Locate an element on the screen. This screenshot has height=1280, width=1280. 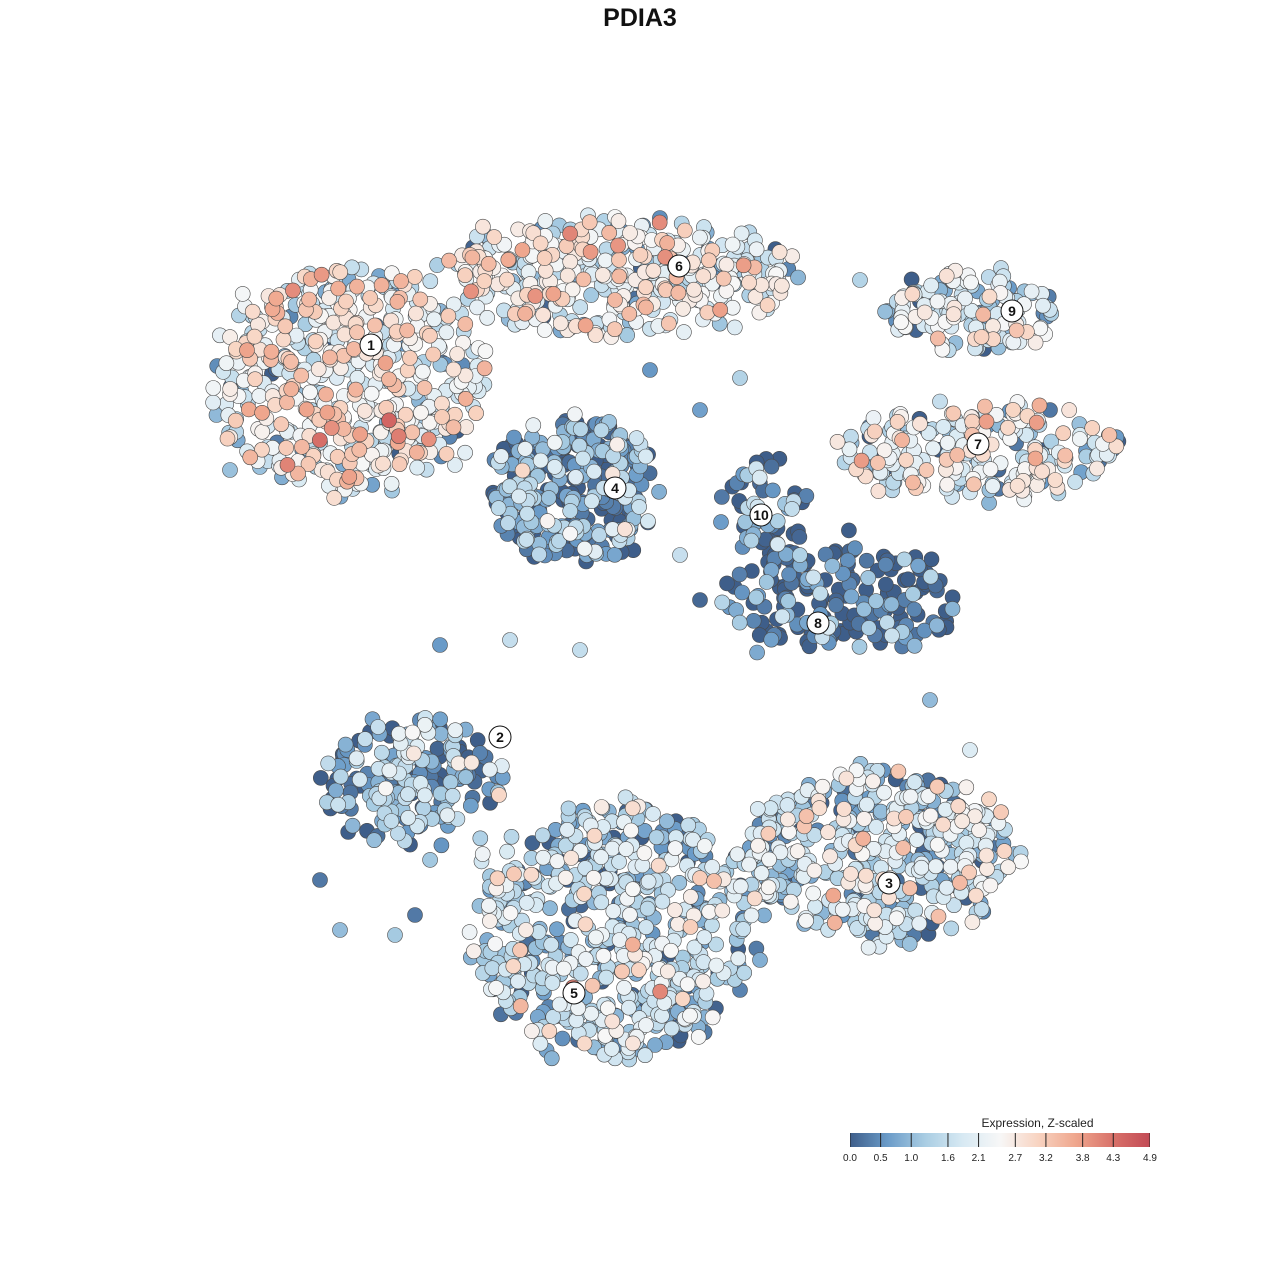
cluster-label-10: 10 is located at coordinates (761, 515).